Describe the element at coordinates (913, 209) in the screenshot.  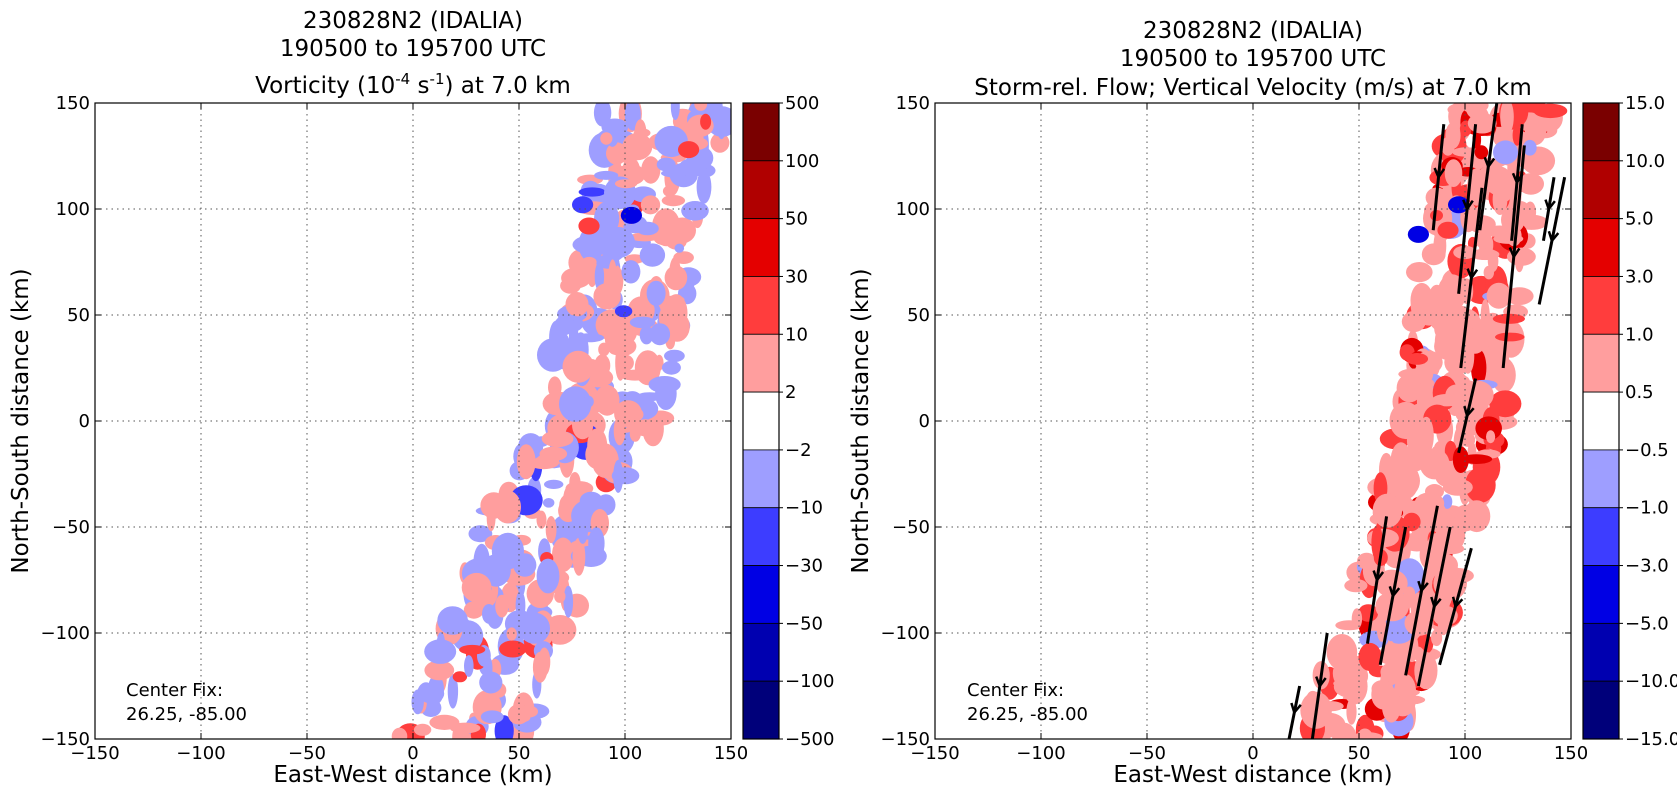
I see `y-tick-label: 100` at that location.